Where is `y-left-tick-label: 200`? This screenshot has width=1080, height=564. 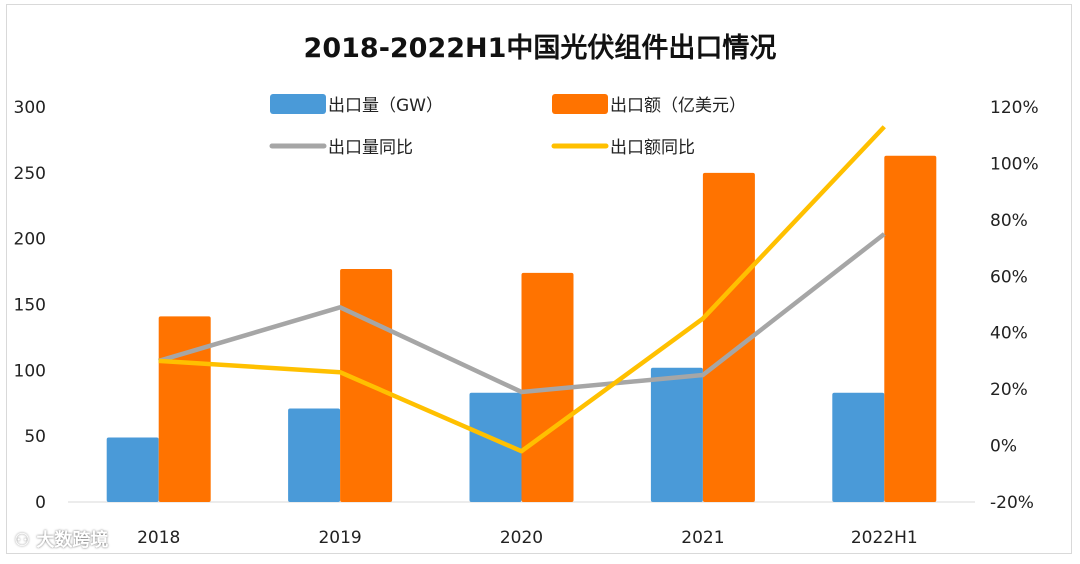 y-left-tick-label: 200 is located at coordinates (30, 240).